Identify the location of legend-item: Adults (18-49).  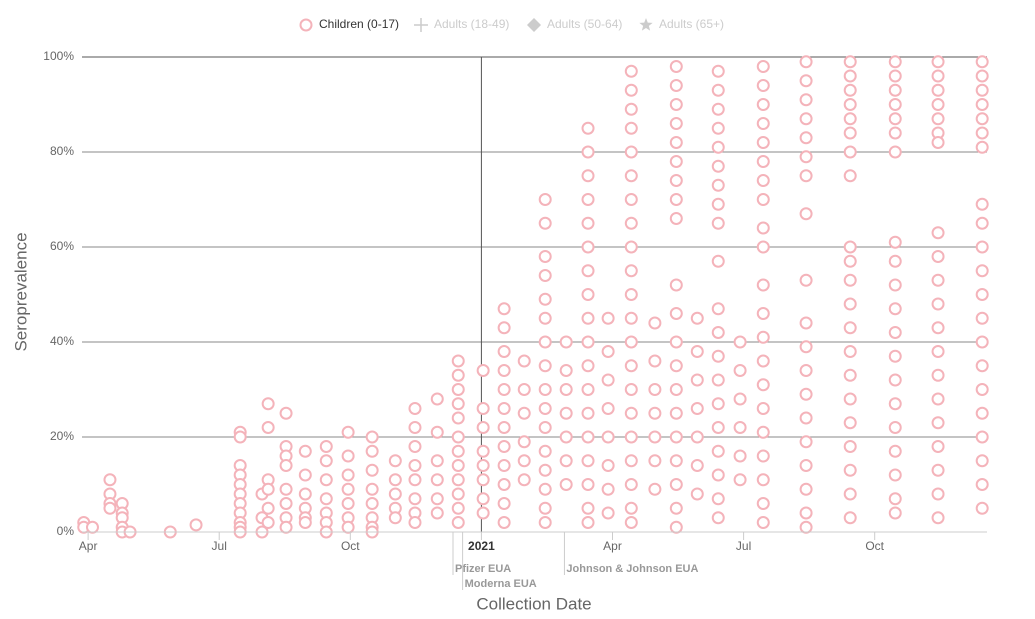
(461, 24).